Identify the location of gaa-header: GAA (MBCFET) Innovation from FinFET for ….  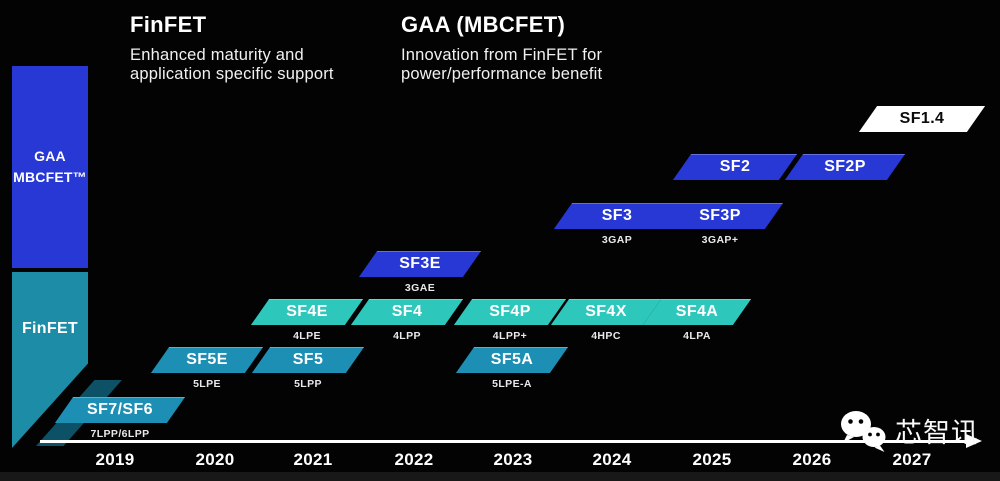
(501, 48).